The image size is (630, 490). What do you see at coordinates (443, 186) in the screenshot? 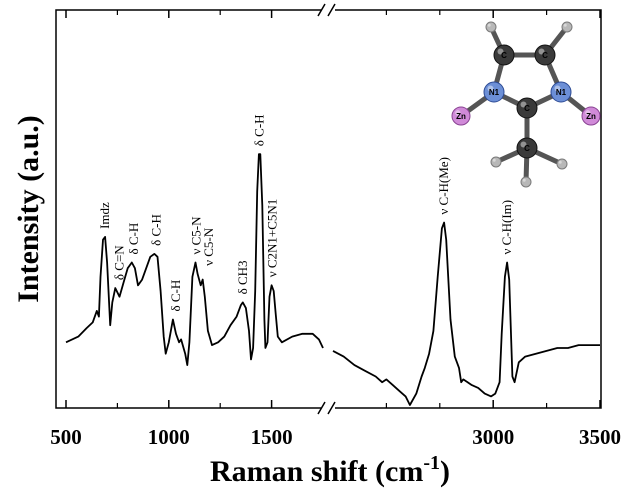
I see `peak-annotation-label: ν C-H(Me)` at bounding box center [443, 186].